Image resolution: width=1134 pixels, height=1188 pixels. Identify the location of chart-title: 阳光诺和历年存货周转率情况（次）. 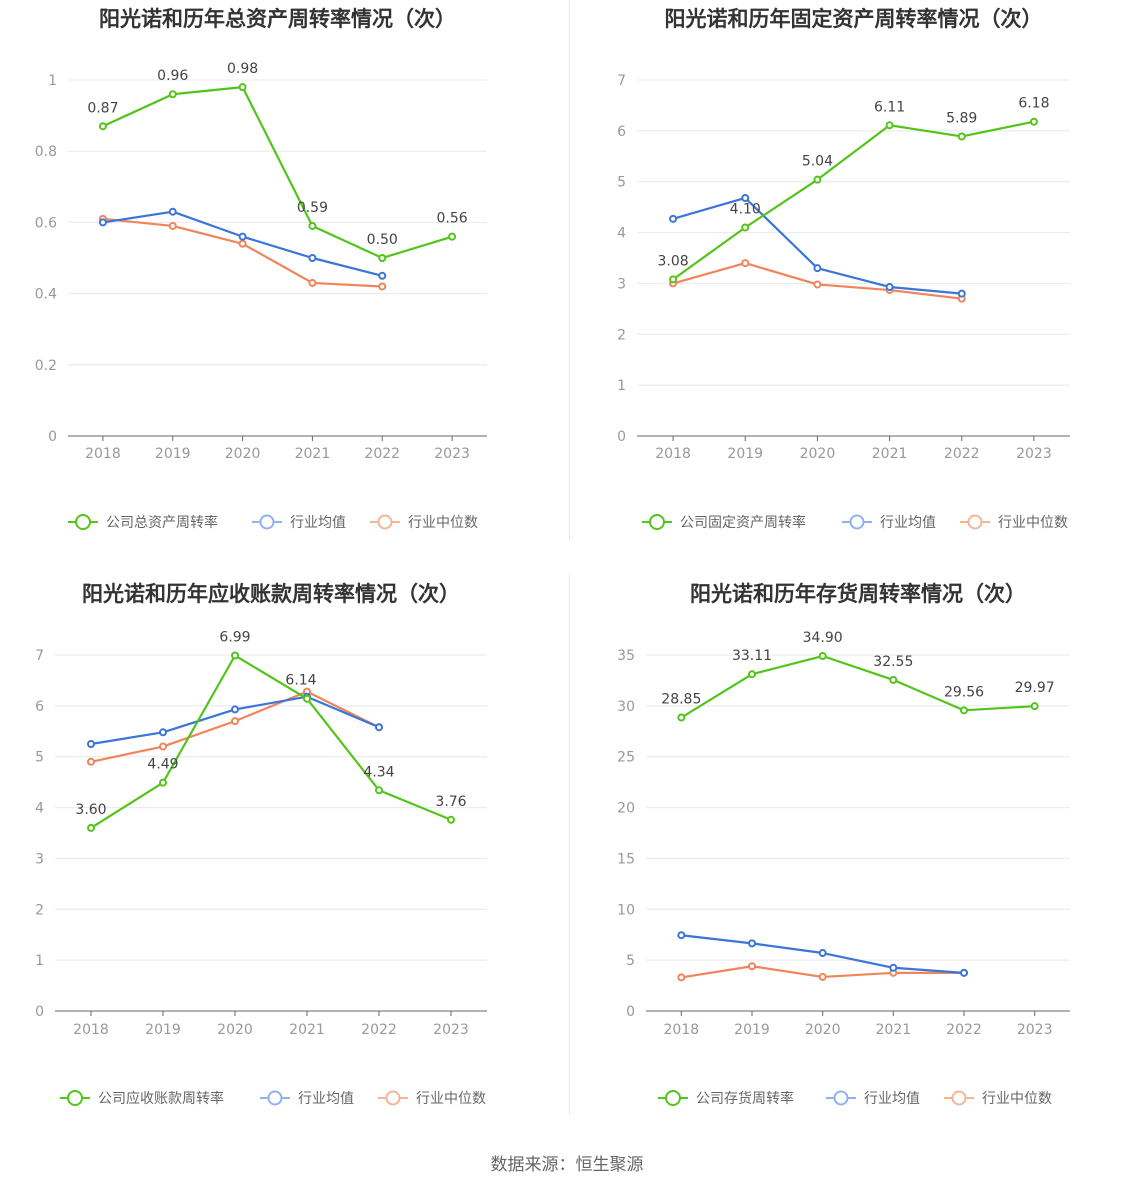
(858, 594).